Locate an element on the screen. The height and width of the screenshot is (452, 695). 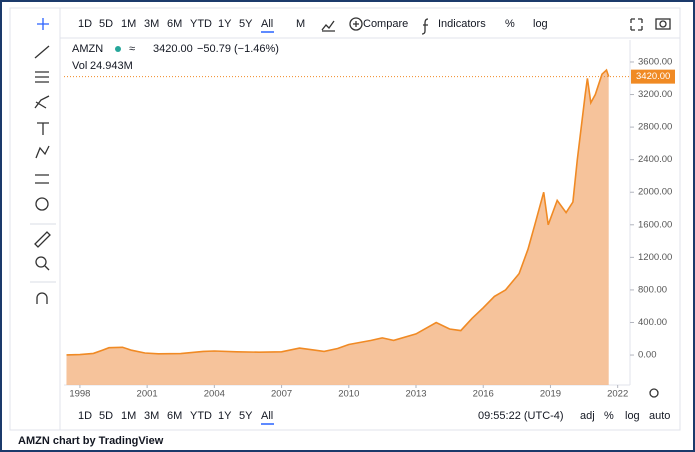
trendline-icon is located at coordinates (42, 52).